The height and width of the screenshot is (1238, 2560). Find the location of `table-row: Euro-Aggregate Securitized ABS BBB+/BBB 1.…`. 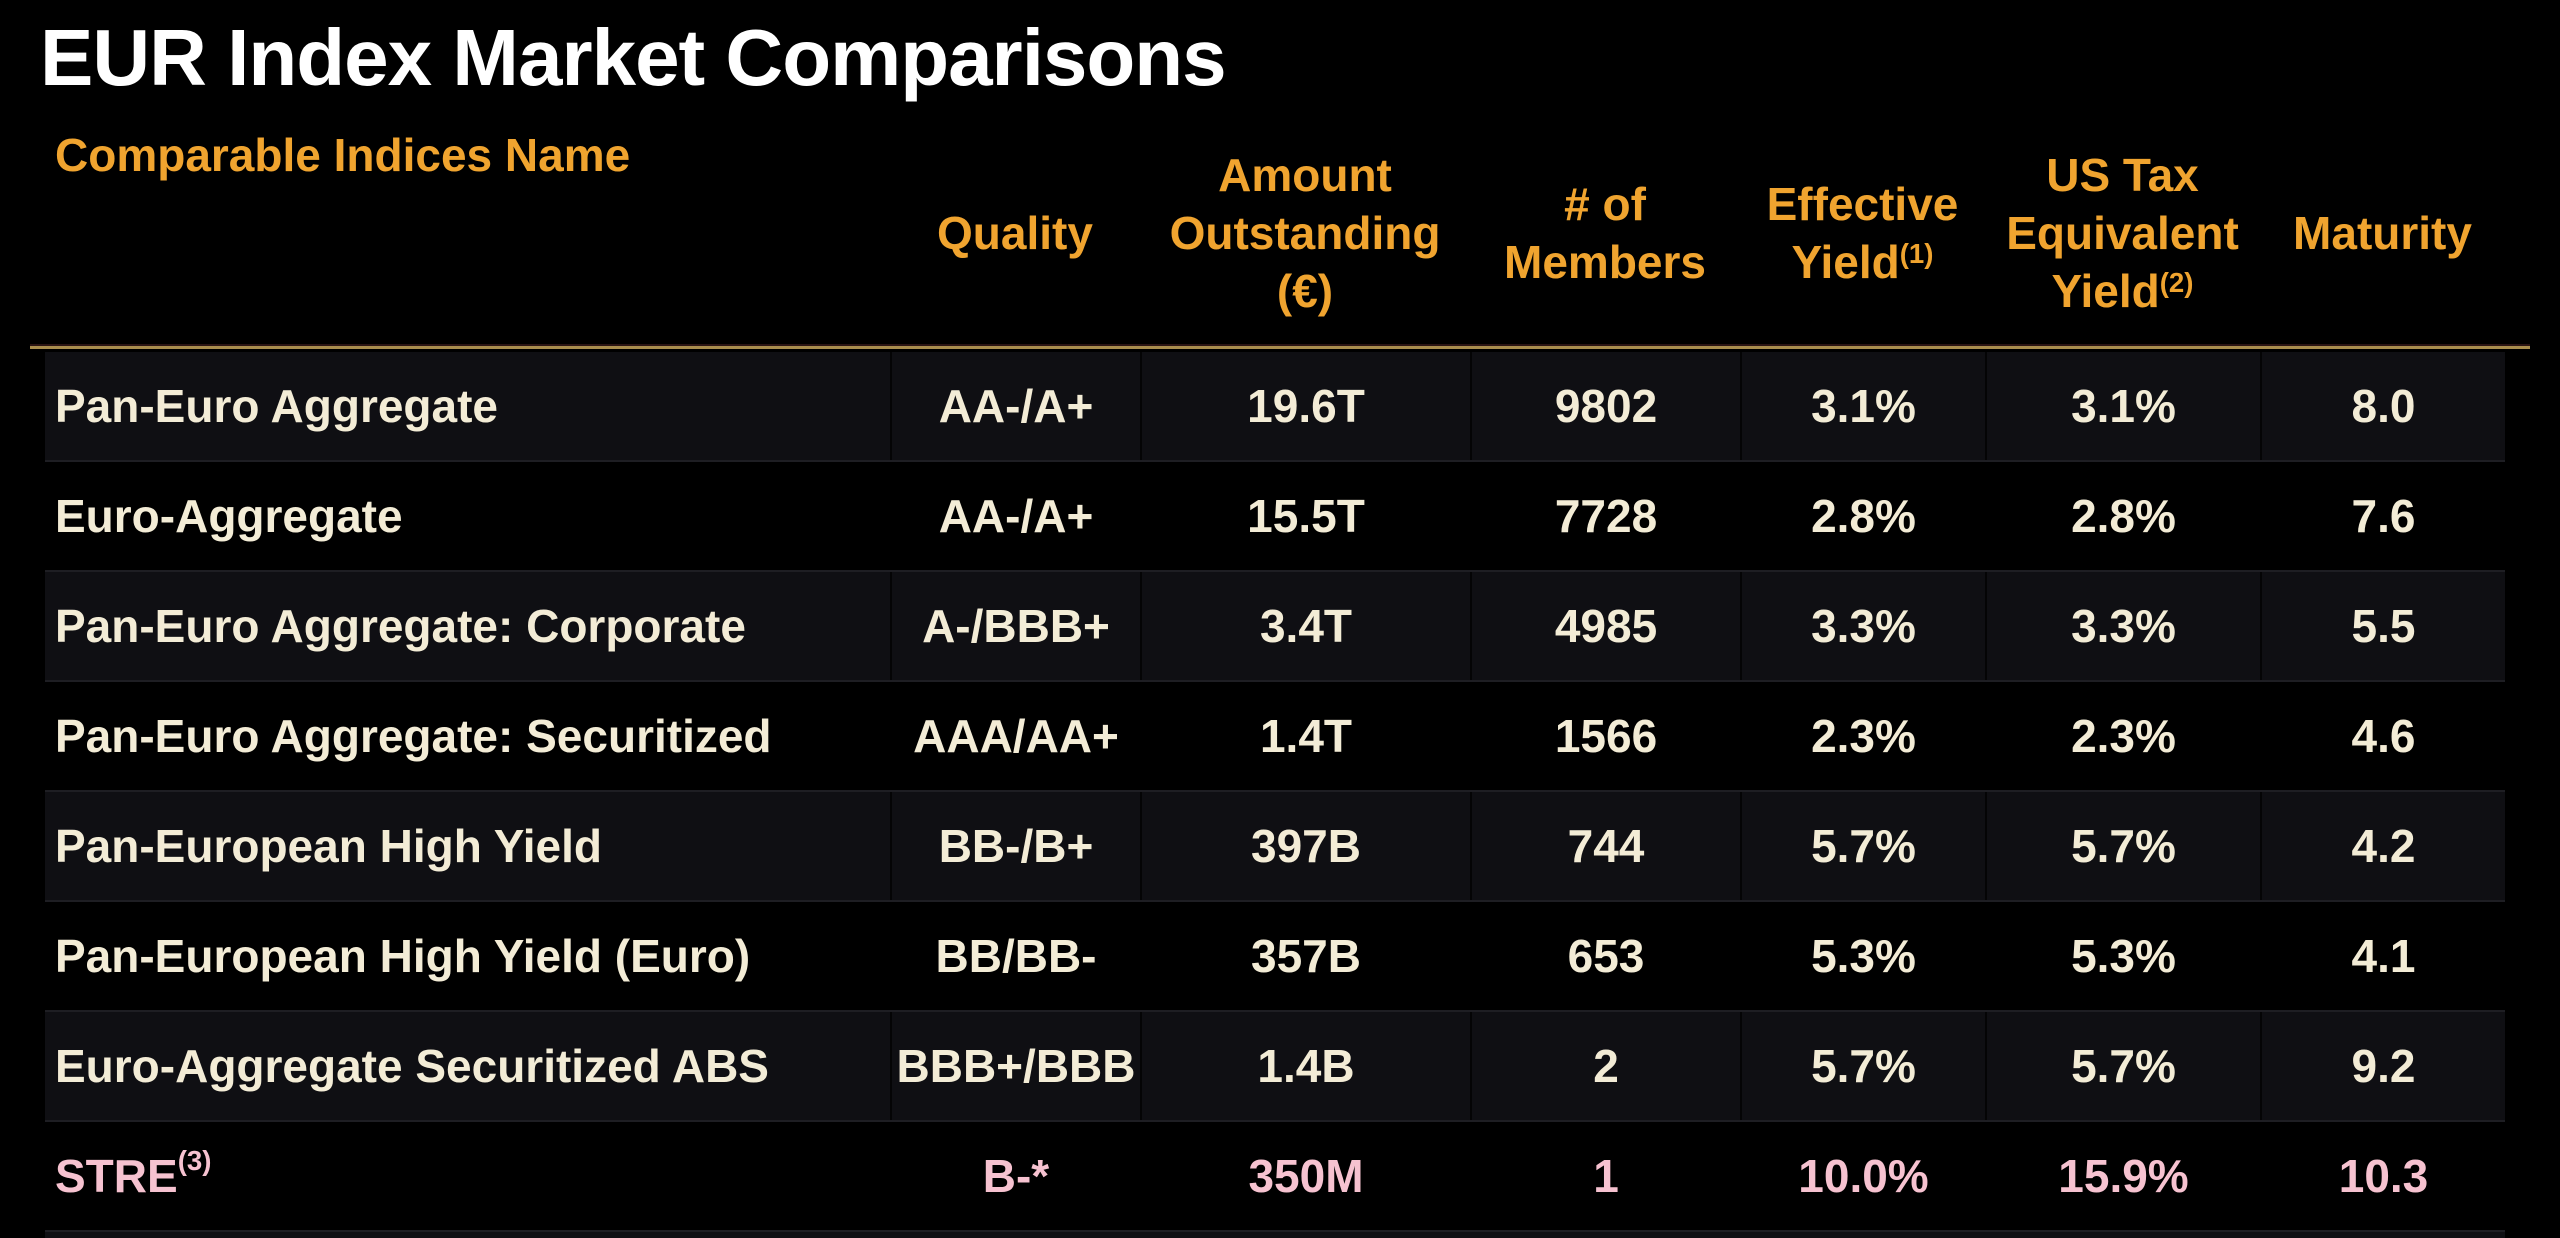

table-row: Euro-Aggregate Securitized ABS BBB+/BBB 1.… is located at coordinates (1275, 1067).